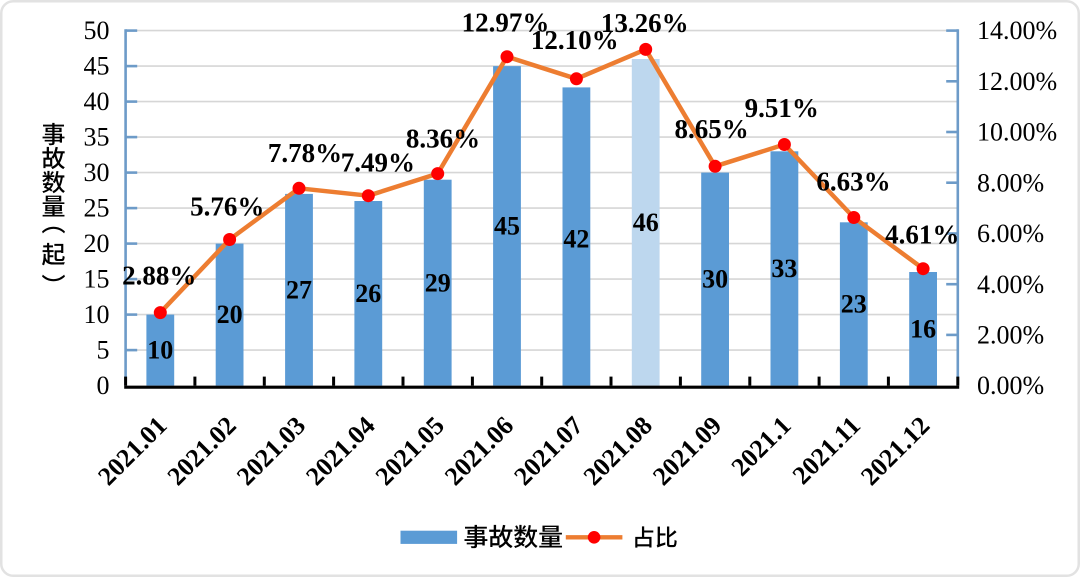  I want to click on svg-text: 26, so click(368, 293).